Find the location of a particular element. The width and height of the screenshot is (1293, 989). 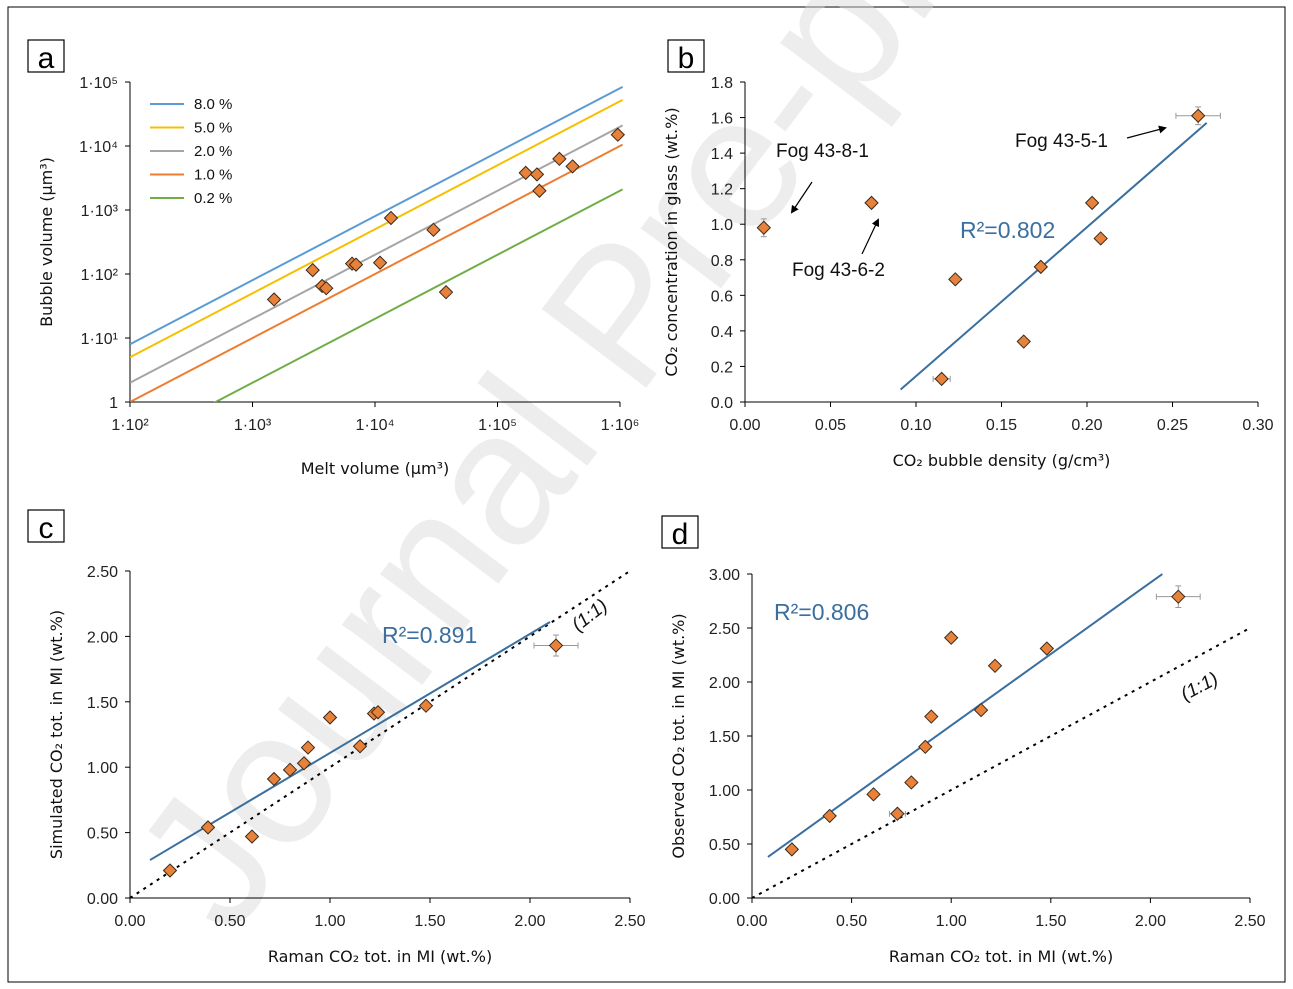

panel-c-label: c is located at coordinates (46, 528).